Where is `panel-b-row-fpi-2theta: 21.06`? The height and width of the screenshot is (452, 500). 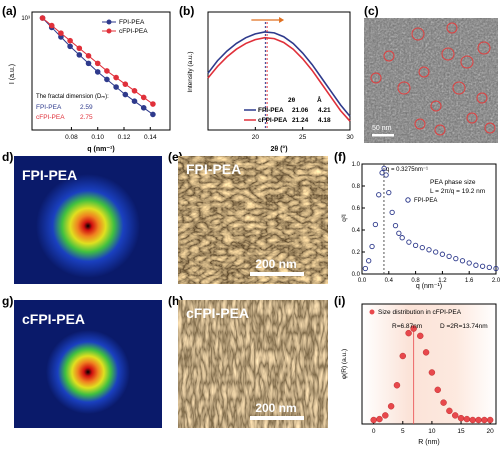
panel-b-row-fpi-2theta: 21.06 is located at coordinates (300, 110).